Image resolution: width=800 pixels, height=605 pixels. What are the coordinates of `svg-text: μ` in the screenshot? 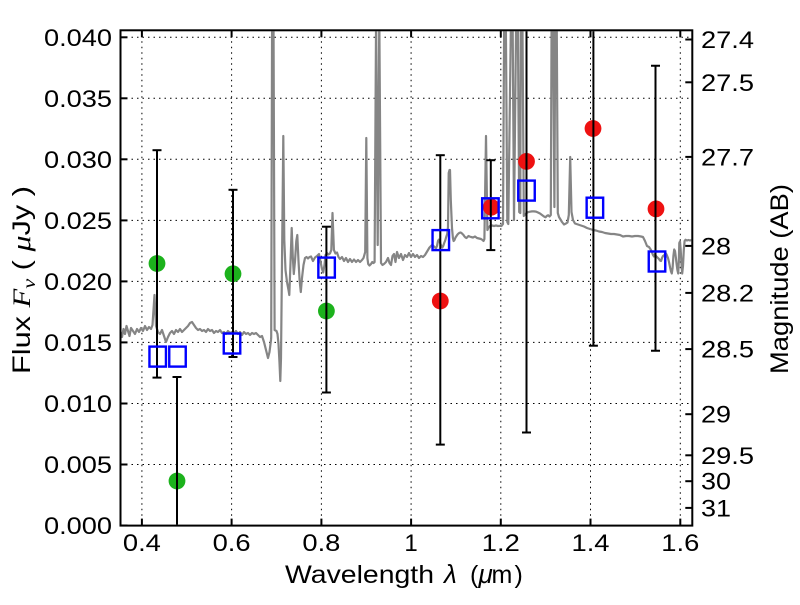 It's located at (485, 574).